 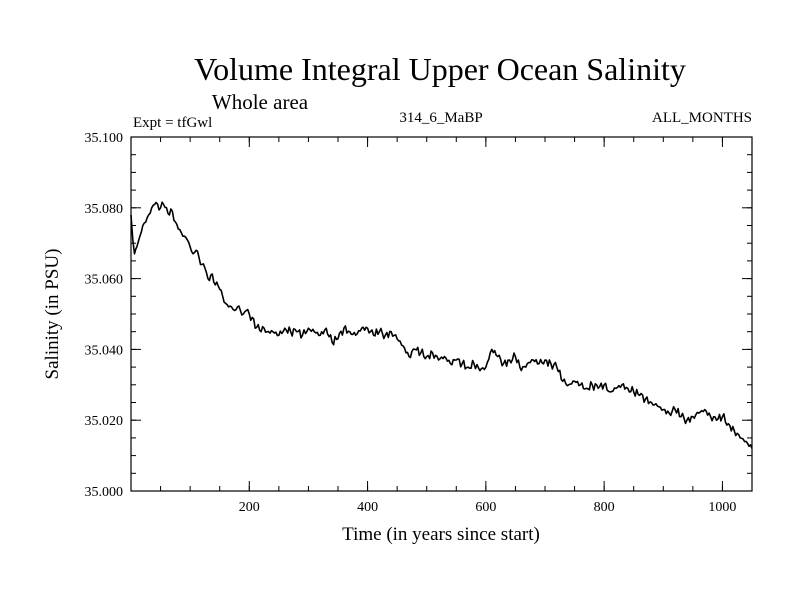 I want to click on x-axis-label: Time (in years since start), so click(x=441, y=534).